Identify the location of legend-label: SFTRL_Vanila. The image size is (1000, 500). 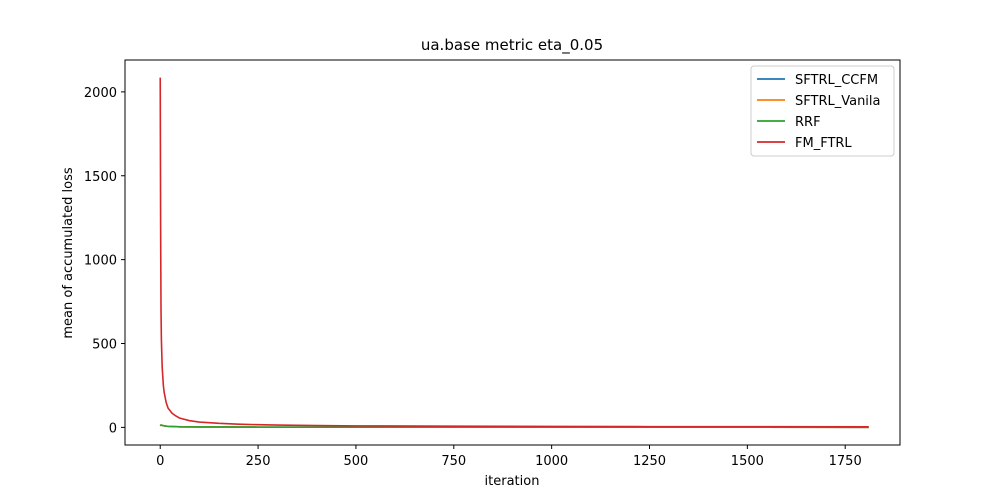
(838, 101).